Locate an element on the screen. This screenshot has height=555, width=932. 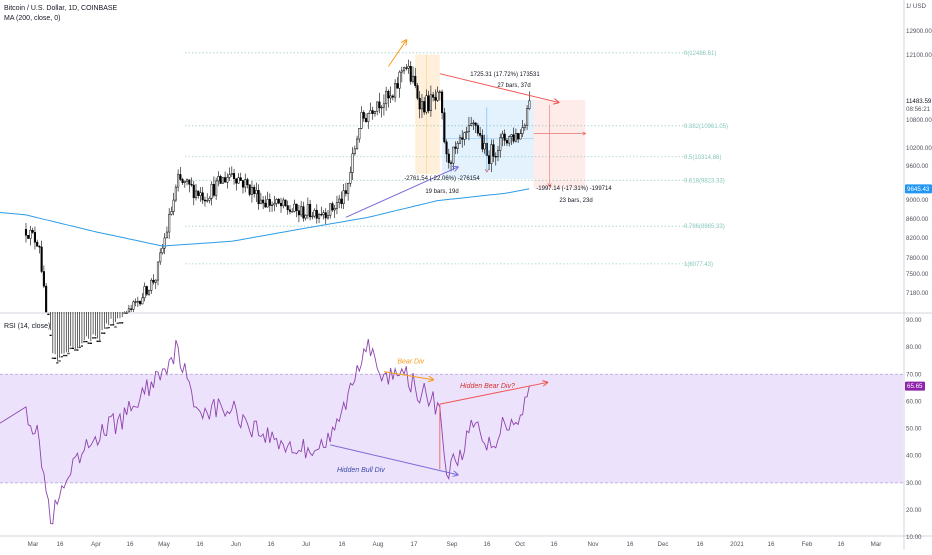
time-tick-label: Feb is located at coordinates (807, 544).